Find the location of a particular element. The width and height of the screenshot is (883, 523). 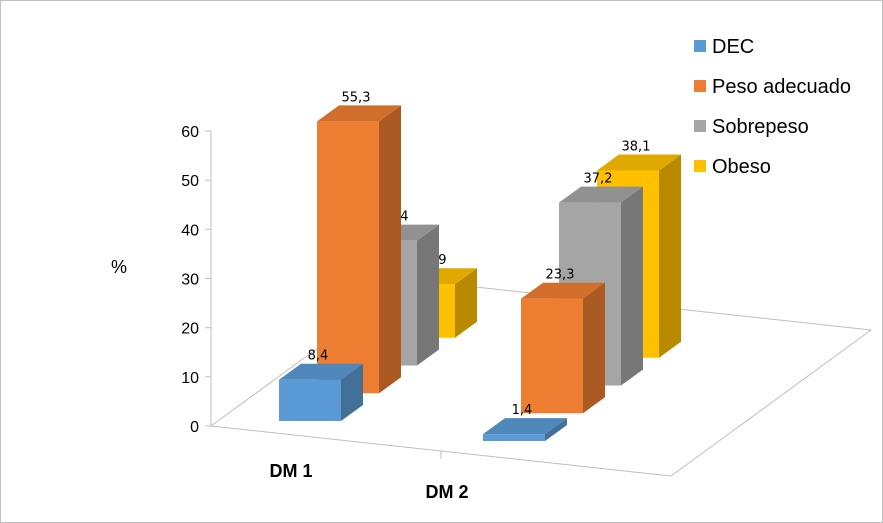

legend-label: Obeso is located at coordinates (741, 167).